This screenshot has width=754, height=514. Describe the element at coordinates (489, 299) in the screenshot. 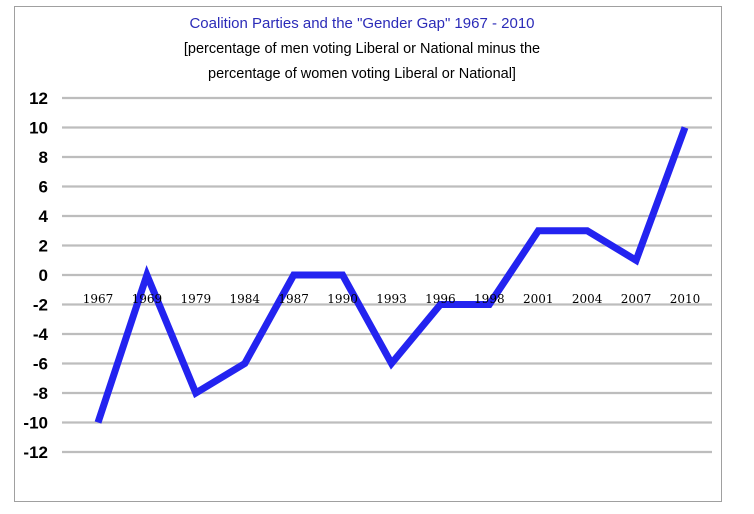

I see `x-tick-label: 1998` at that location.